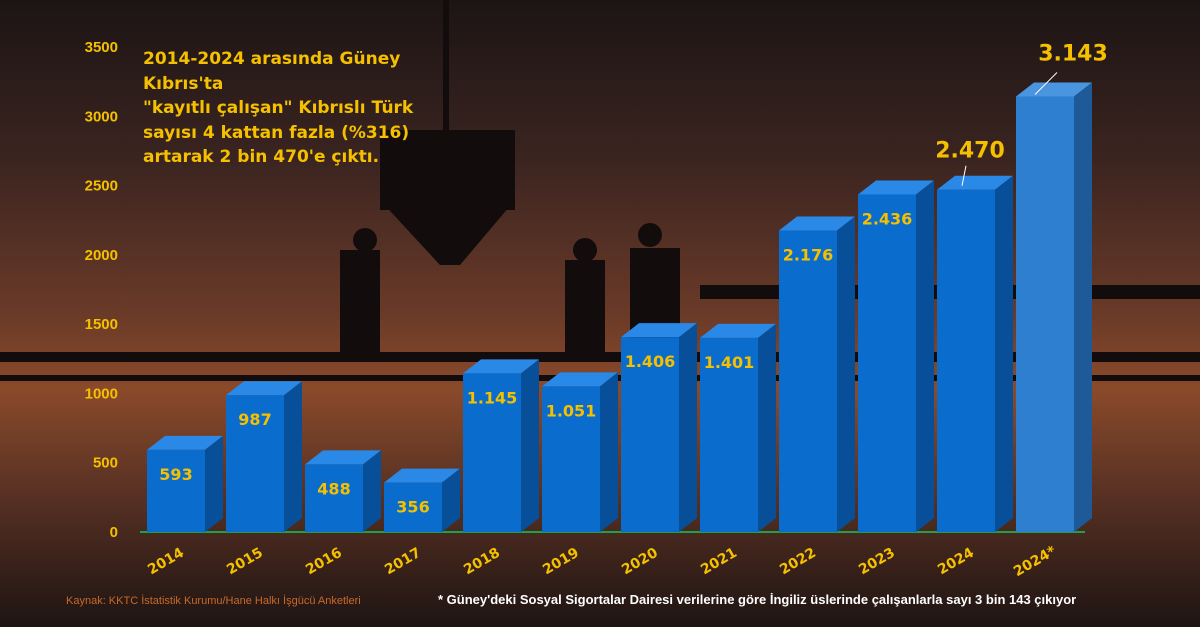 This screenshot has width=1200, height=627. What do you see at coordinates (887, 218) in the screenshot?
I see `data-label: 2.436` at bounding box center [887, 218].